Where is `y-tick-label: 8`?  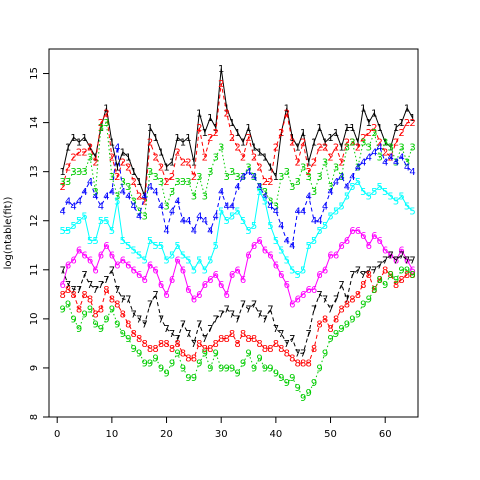 y-tick-label: 8 is located at coordinates (34, 417).